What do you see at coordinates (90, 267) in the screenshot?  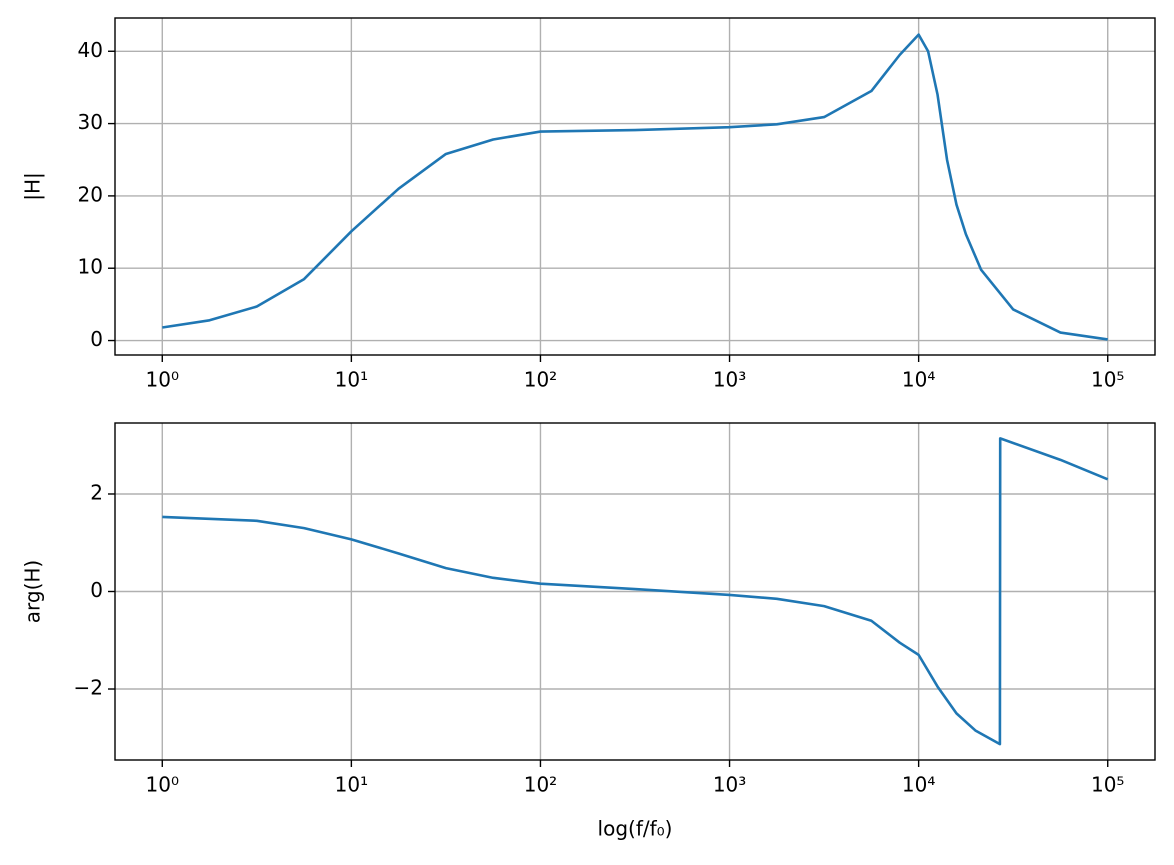 I see `y-tick-label: 10` at bounding box center [90, 267].